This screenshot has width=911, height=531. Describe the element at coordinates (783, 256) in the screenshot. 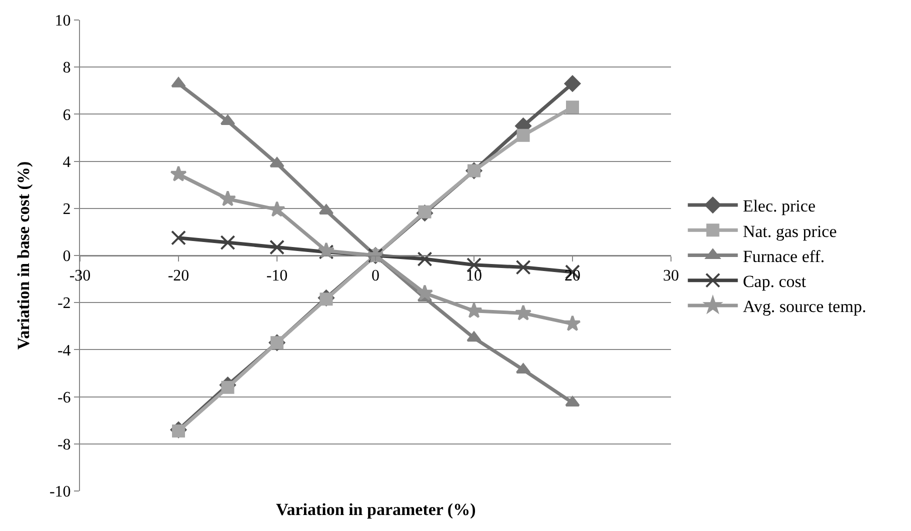

I see `legend-label: Furnace eff.` at that location.